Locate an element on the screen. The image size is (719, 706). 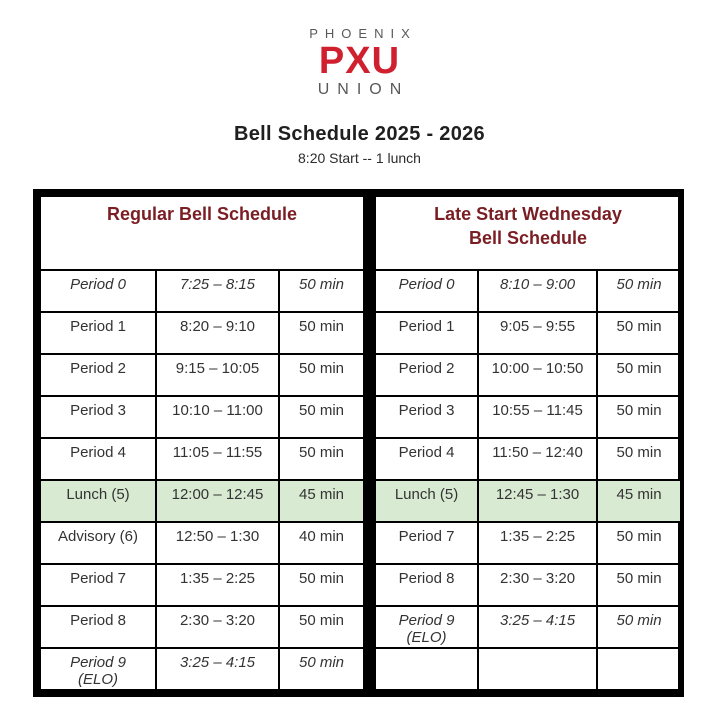
logo-pxu-text: PXU is located at coordinates (359, 61).